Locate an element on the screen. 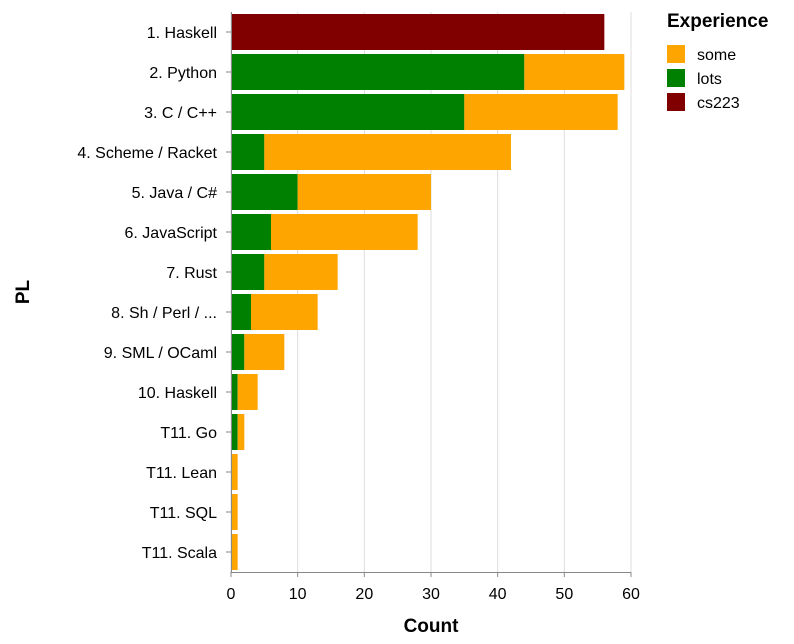 This screenshot has height=644, width=794. x-axis: 0 10 20 30 40 50 60 is located at coordinates (433, 587).